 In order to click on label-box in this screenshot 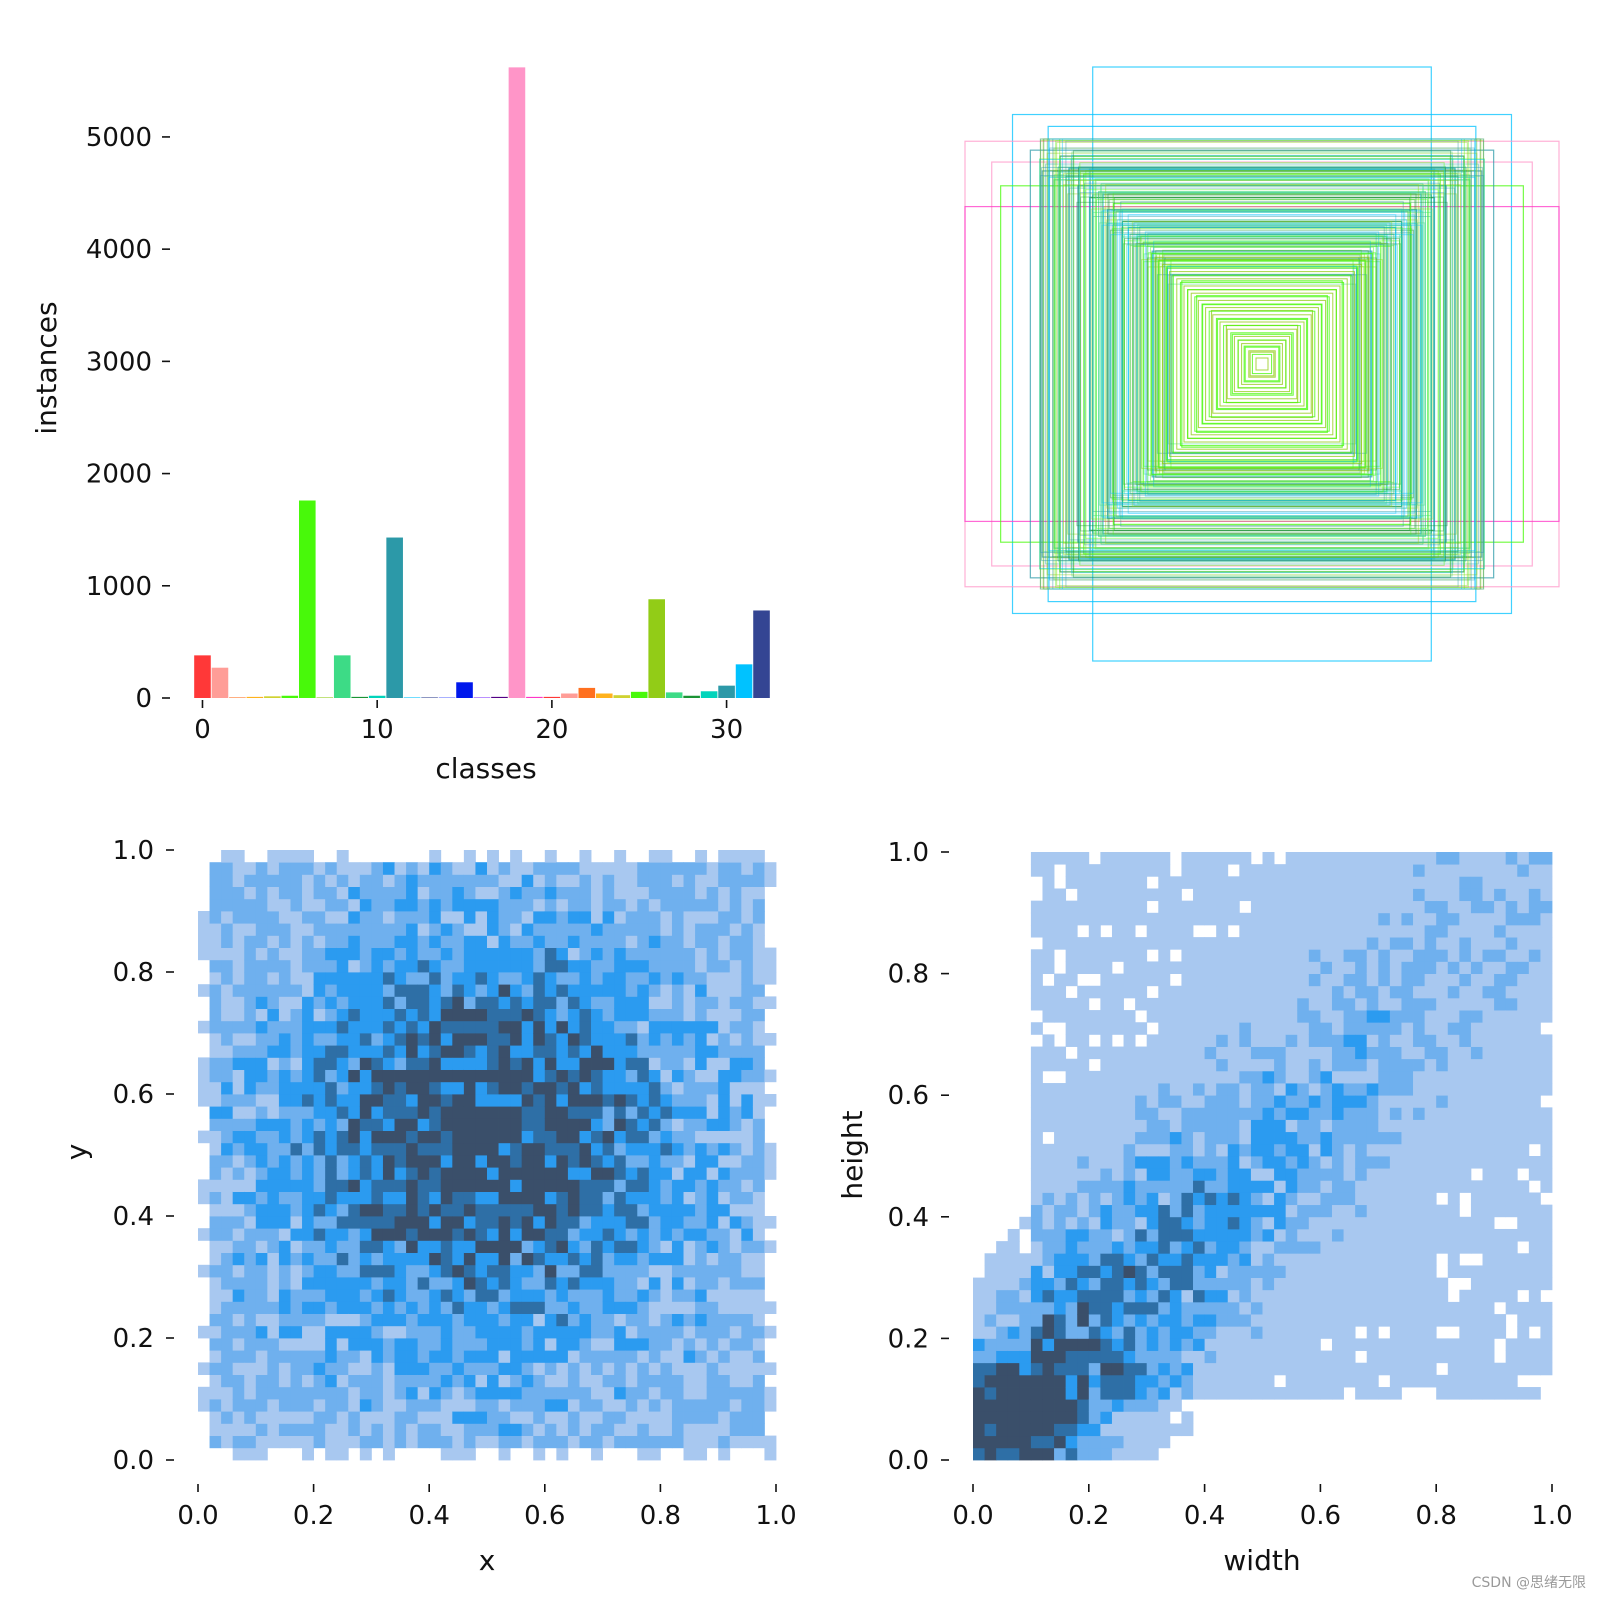, I will do `click(1262, 364)`.